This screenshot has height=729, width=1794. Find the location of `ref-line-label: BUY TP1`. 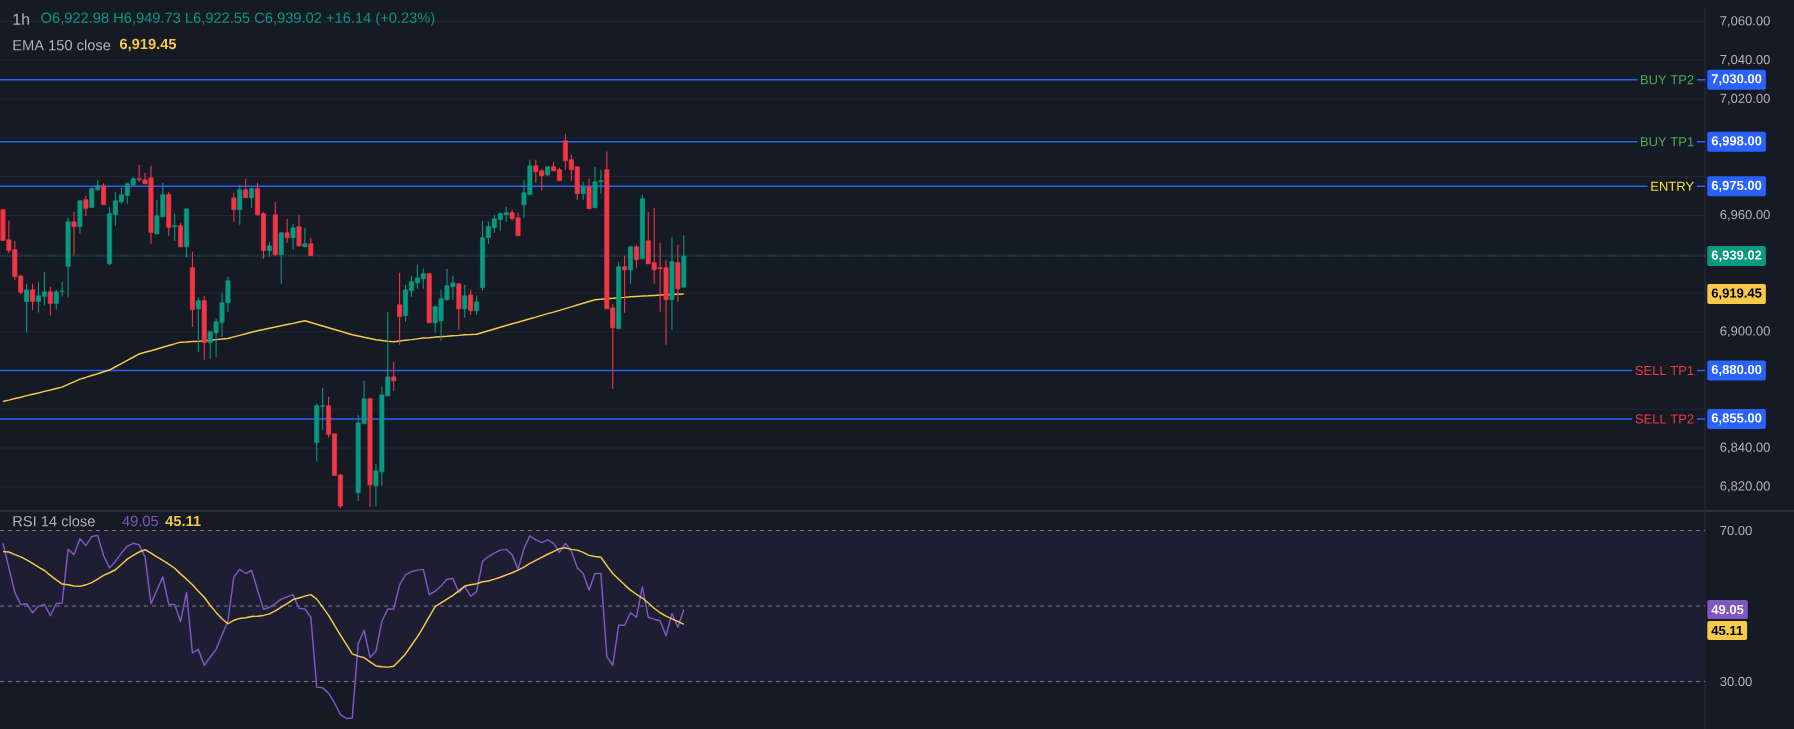

ref-line-label: BUY TP1 is located at coordinates (1667, 142).